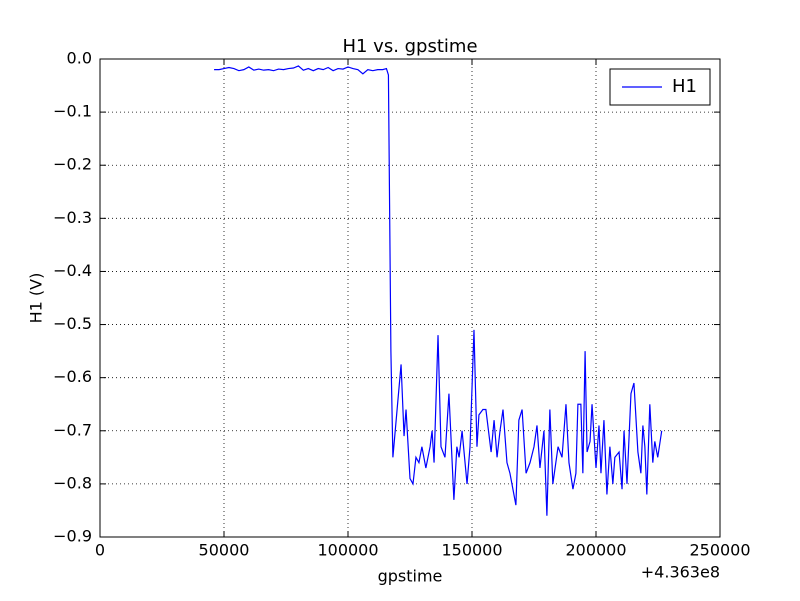  What do you see at coordinates (595, 550) in the screenshot?
I see `x-tick-label: 200000` at bounding box center [595, 550].